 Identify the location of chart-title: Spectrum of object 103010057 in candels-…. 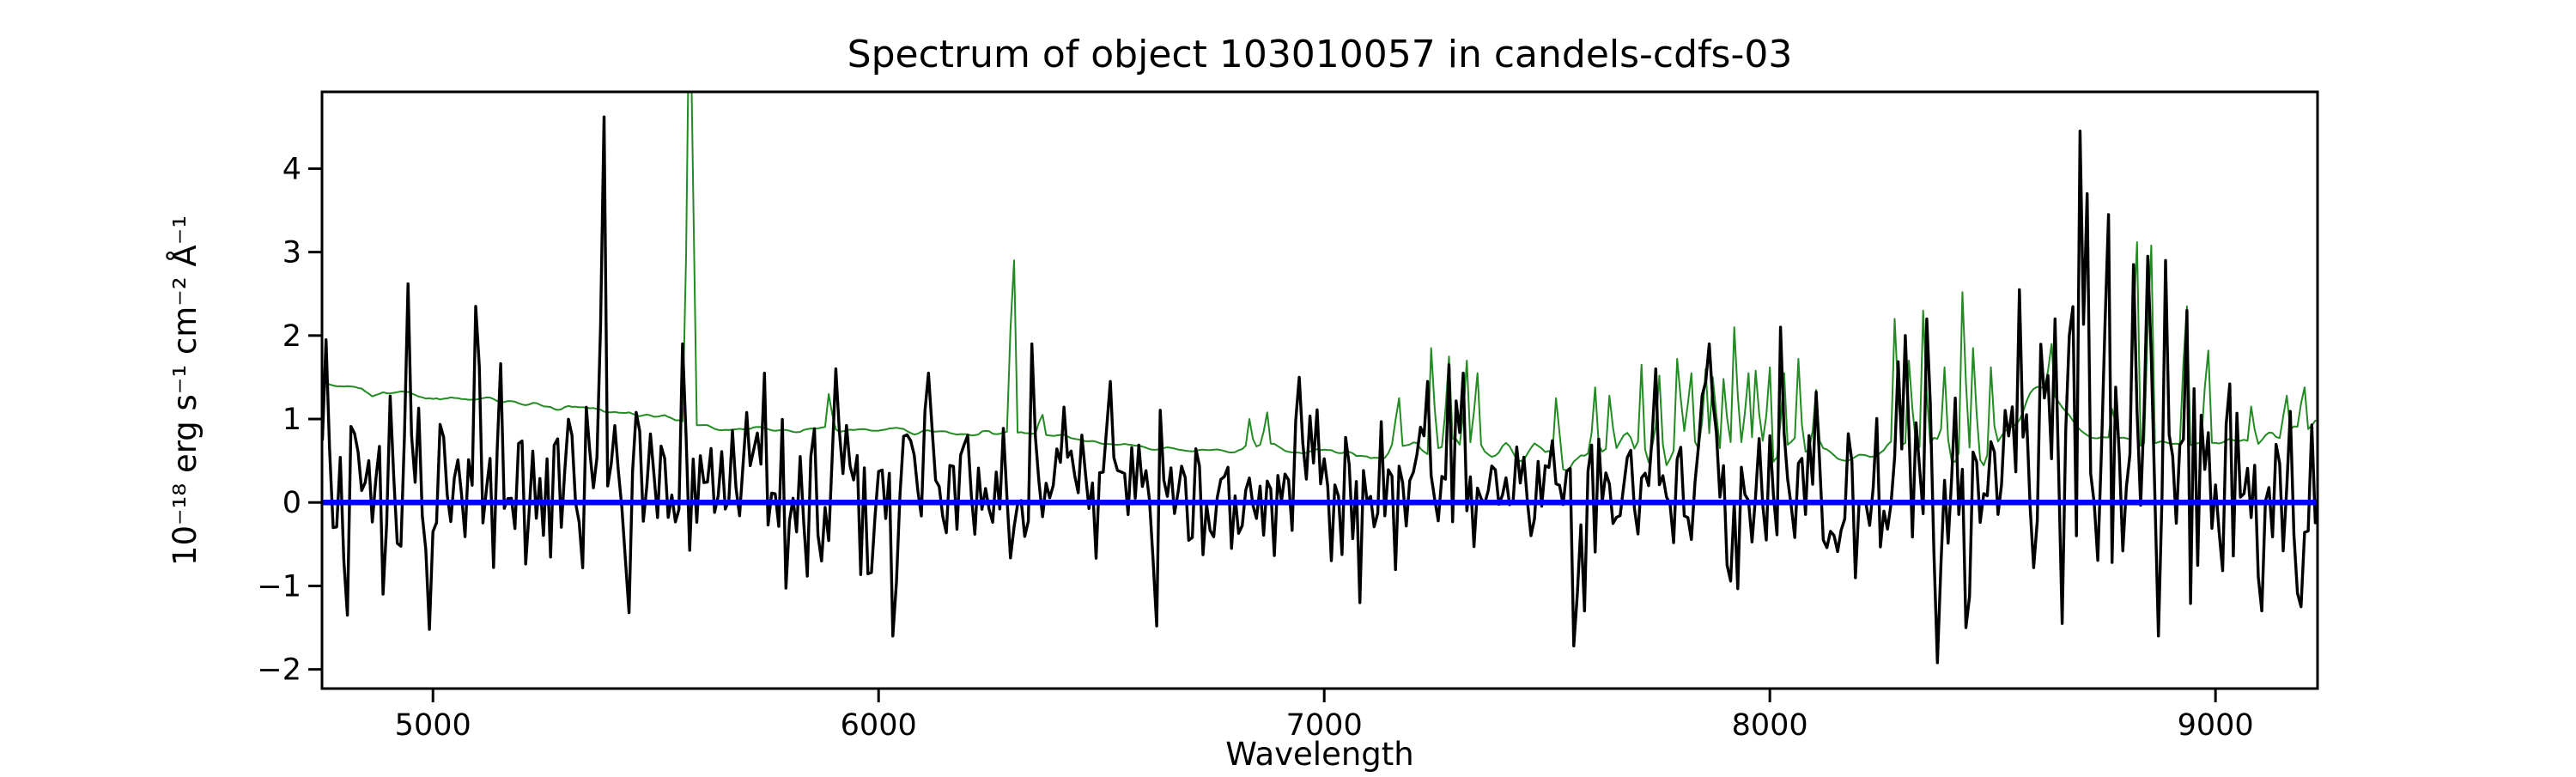
(1320, 54).